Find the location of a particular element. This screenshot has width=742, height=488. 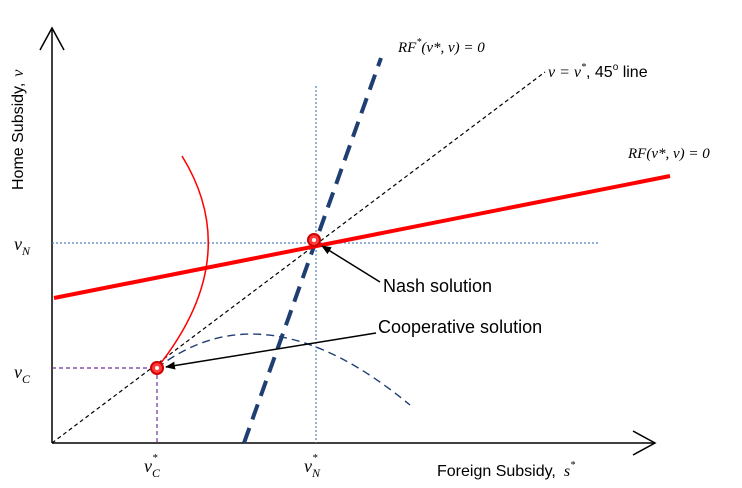

diag-line-label: v = v*, 45o line is located at coordinates (598, 71).